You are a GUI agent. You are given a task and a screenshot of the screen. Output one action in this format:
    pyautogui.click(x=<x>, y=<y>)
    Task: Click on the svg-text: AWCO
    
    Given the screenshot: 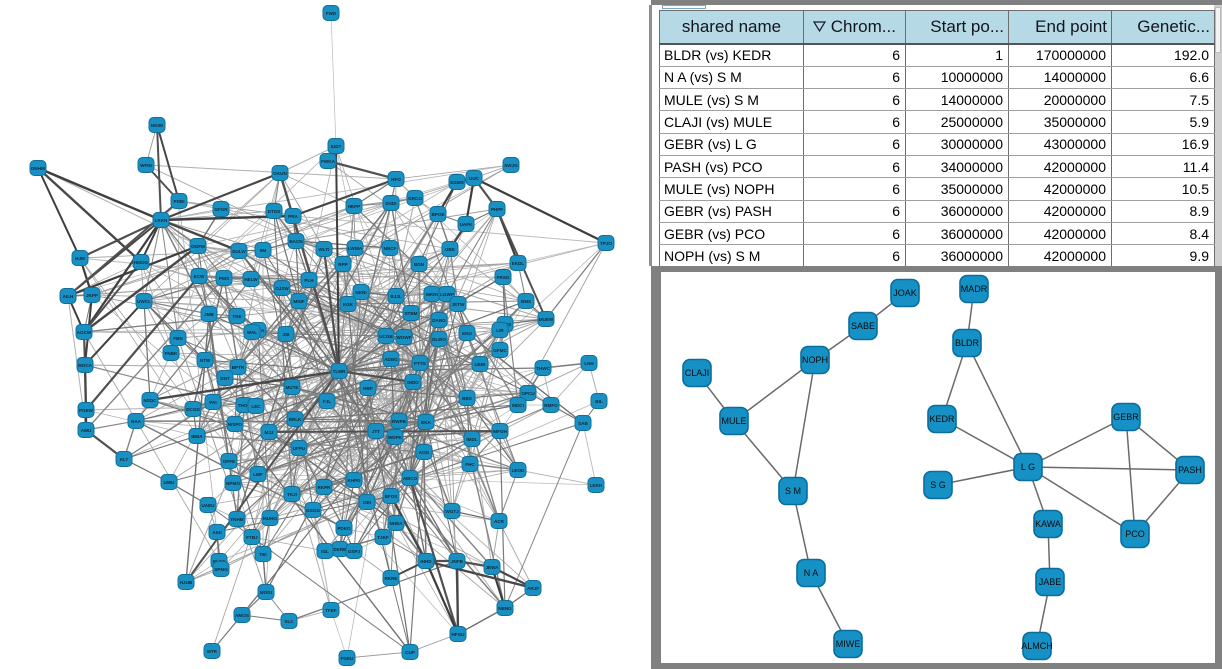 What is the action you would take?
    pyautogui.click(x=410, y=478)
    